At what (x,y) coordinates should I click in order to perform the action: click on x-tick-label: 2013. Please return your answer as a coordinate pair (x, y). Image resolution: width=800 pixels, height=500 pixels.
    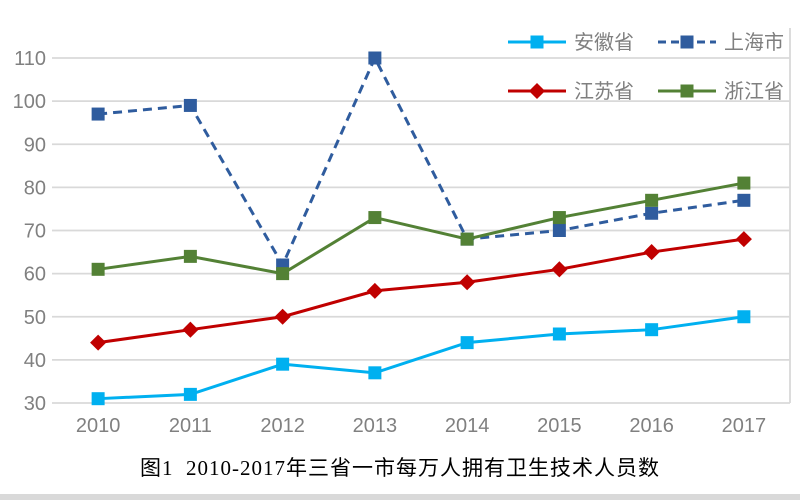
    Looking at the image, I should click on (375, 426).